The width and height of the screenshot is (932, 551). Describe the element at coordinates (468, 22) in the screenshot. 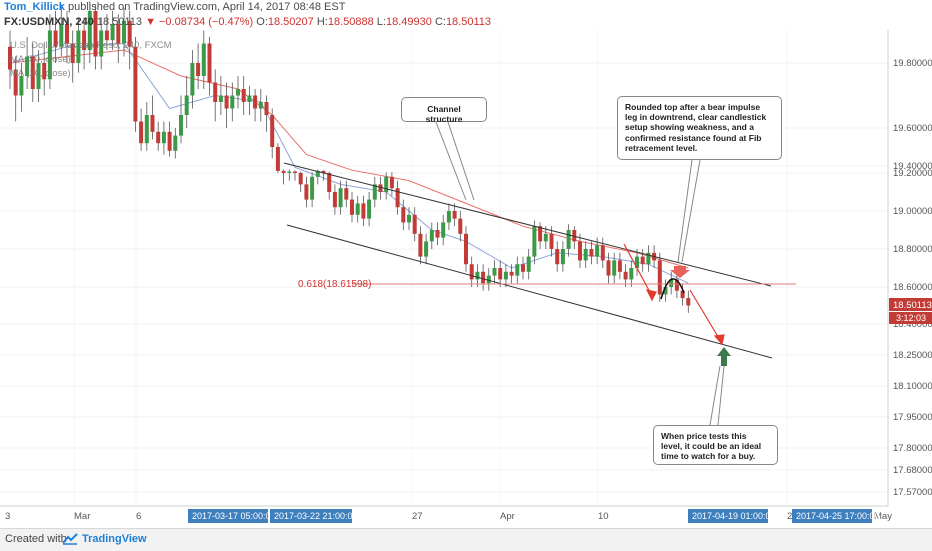

I see `close-value: 18.50113` at that location.